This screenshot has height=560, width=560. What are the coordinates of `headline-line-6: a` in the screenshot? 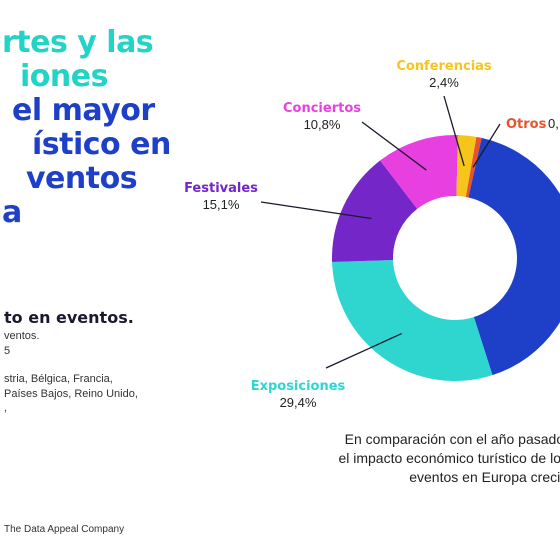 It's located at (12, 212).